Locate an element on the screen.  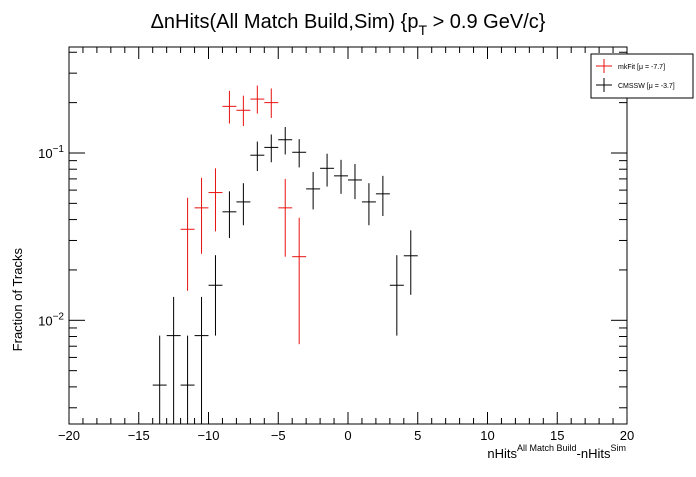
x-tick-label: −15 is located at coordinates (139, 435).